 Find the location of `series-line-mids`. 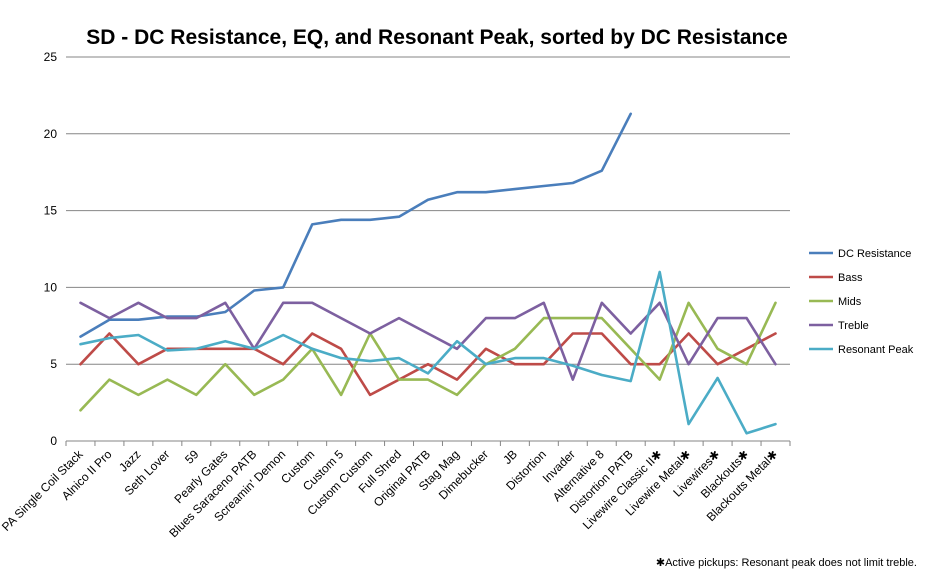

series-line-mids is located at coordinates (428, 356).